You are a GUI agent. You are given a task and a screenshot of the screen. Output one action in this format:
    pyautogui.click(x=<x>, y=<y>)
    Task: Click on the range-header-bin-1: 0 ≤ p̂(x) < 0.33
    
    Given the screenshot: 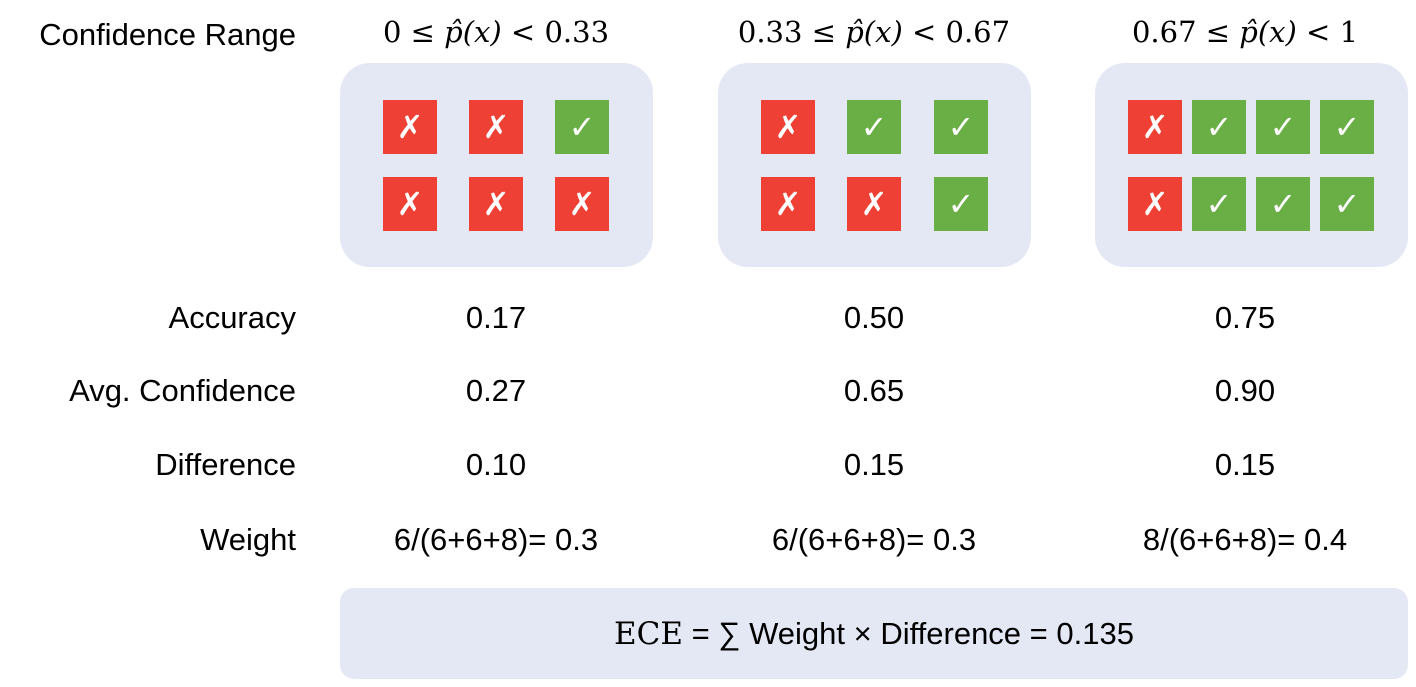 What is the action you would take?
    pyautogui.click(x=496, y=32)
    